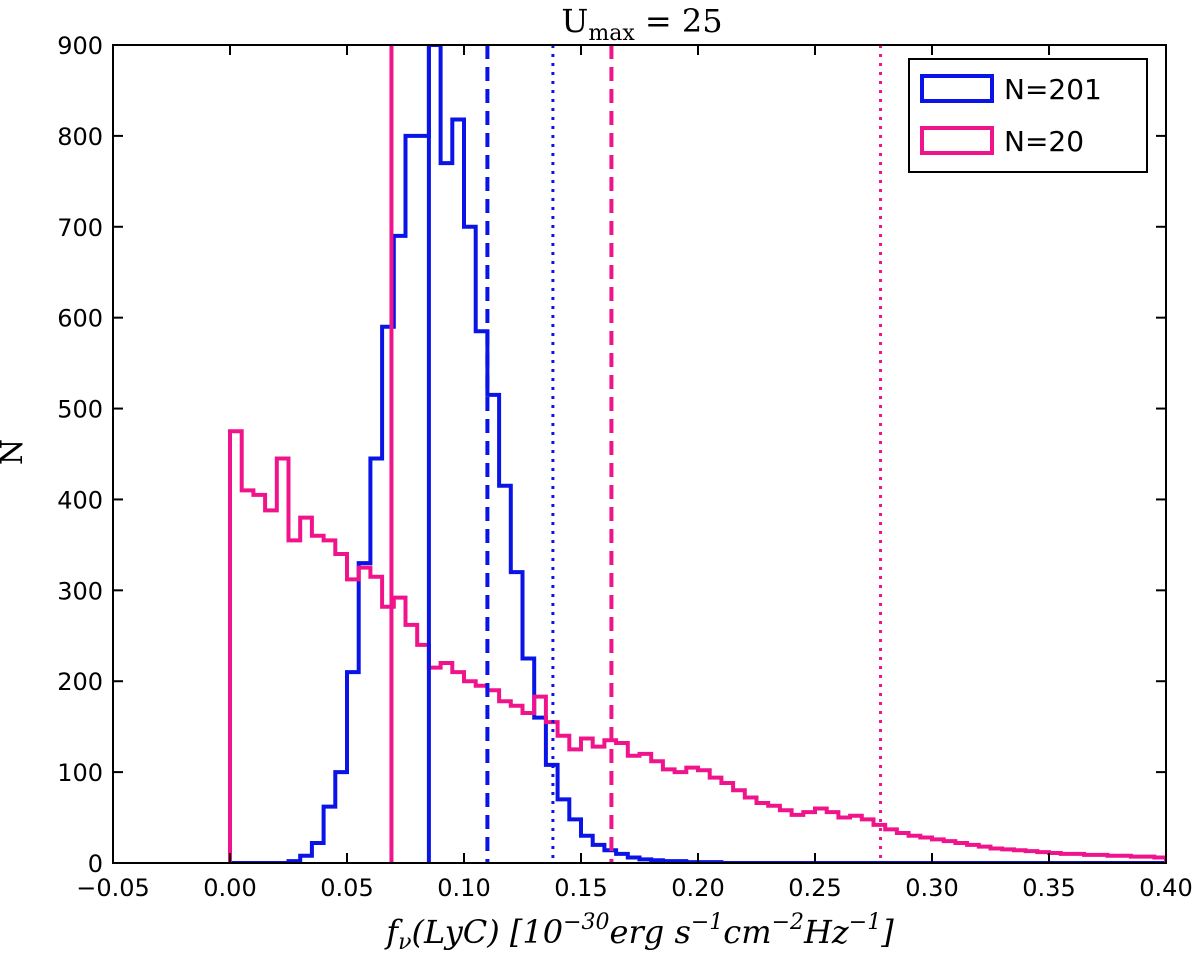 Image resolution: width=1200 pixels, height=966 pixels. I want to click on chart-title: Umax = 25, so click(641, 24).